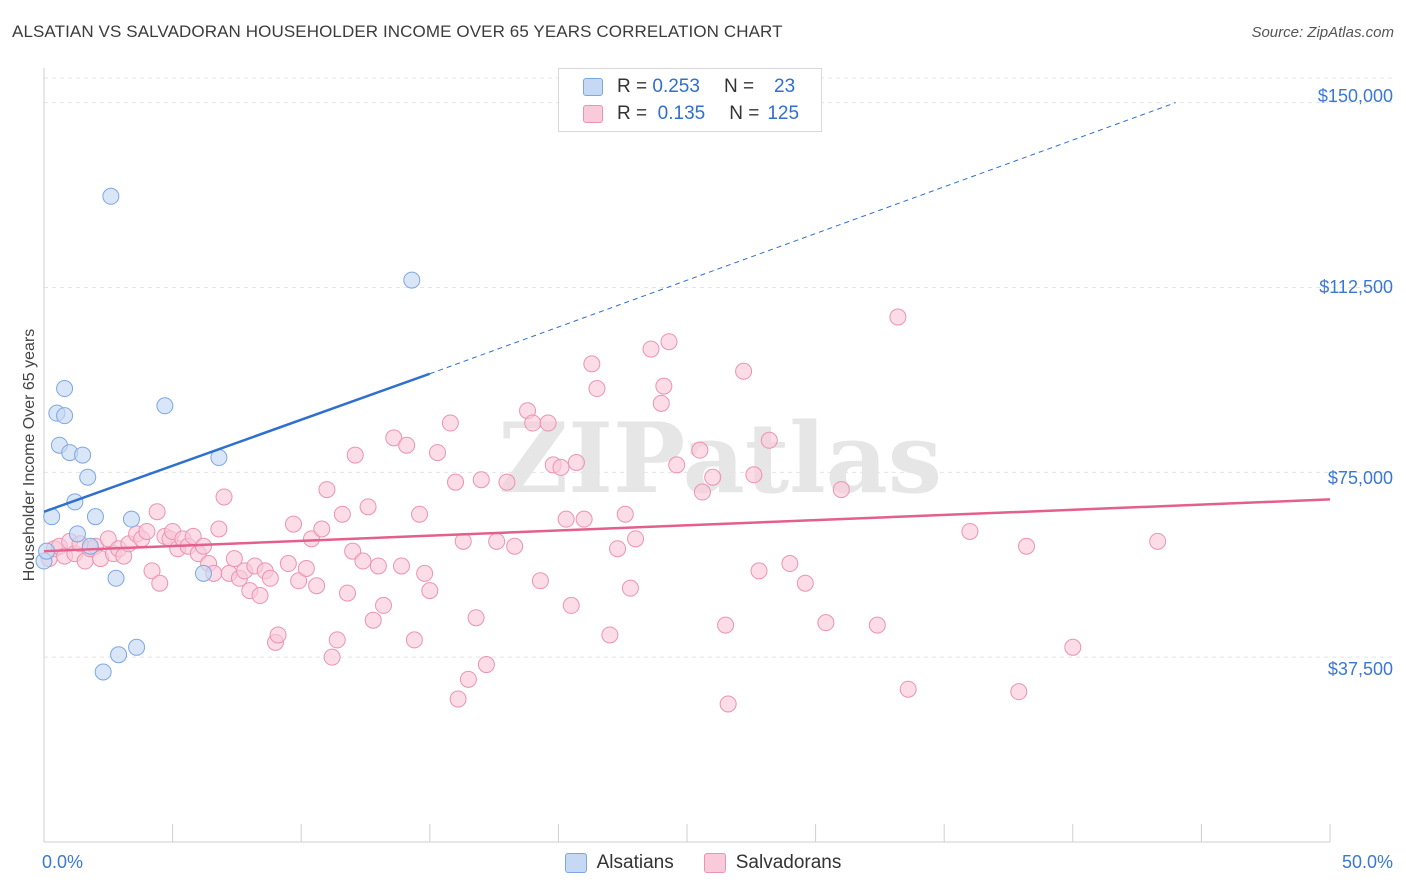 Image resolution: width=1406 pixels, height=892 pixels. I want to click on x-tick-label-min: 0.0%, so click(63, 862).